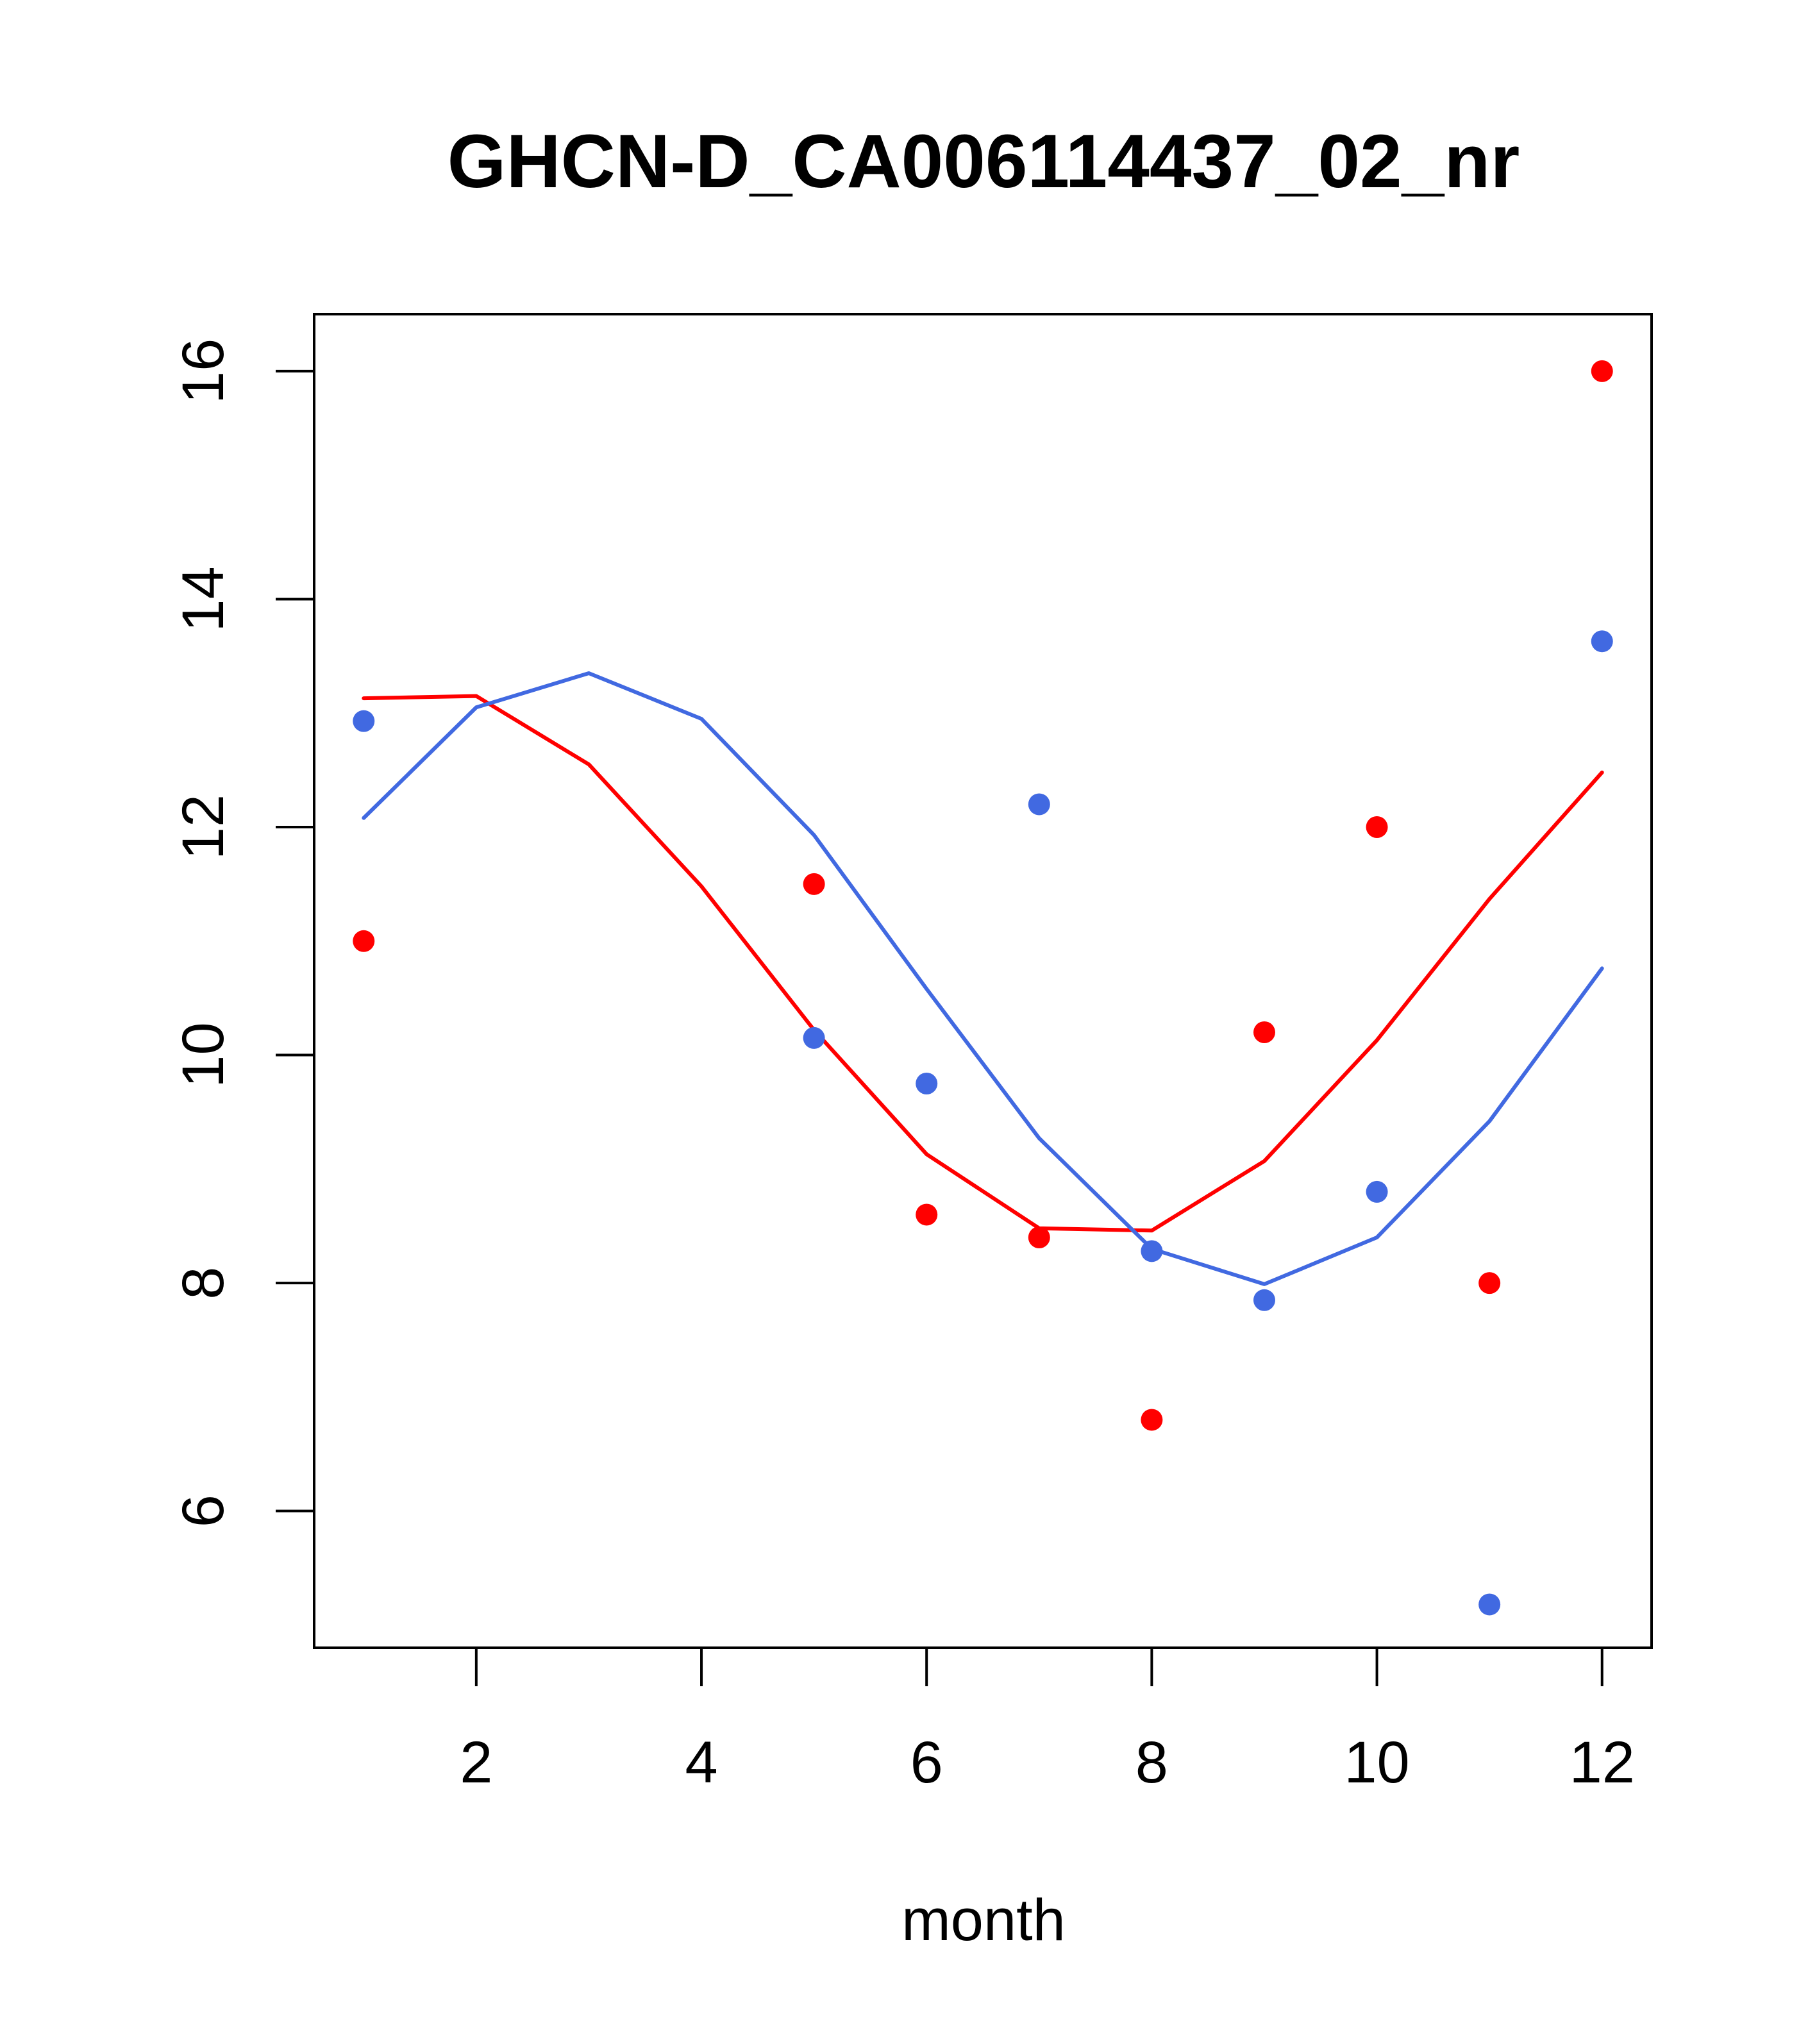 The image size is (1817, 2044). I want to click on y-tick-label: 16, so click(204, 371).